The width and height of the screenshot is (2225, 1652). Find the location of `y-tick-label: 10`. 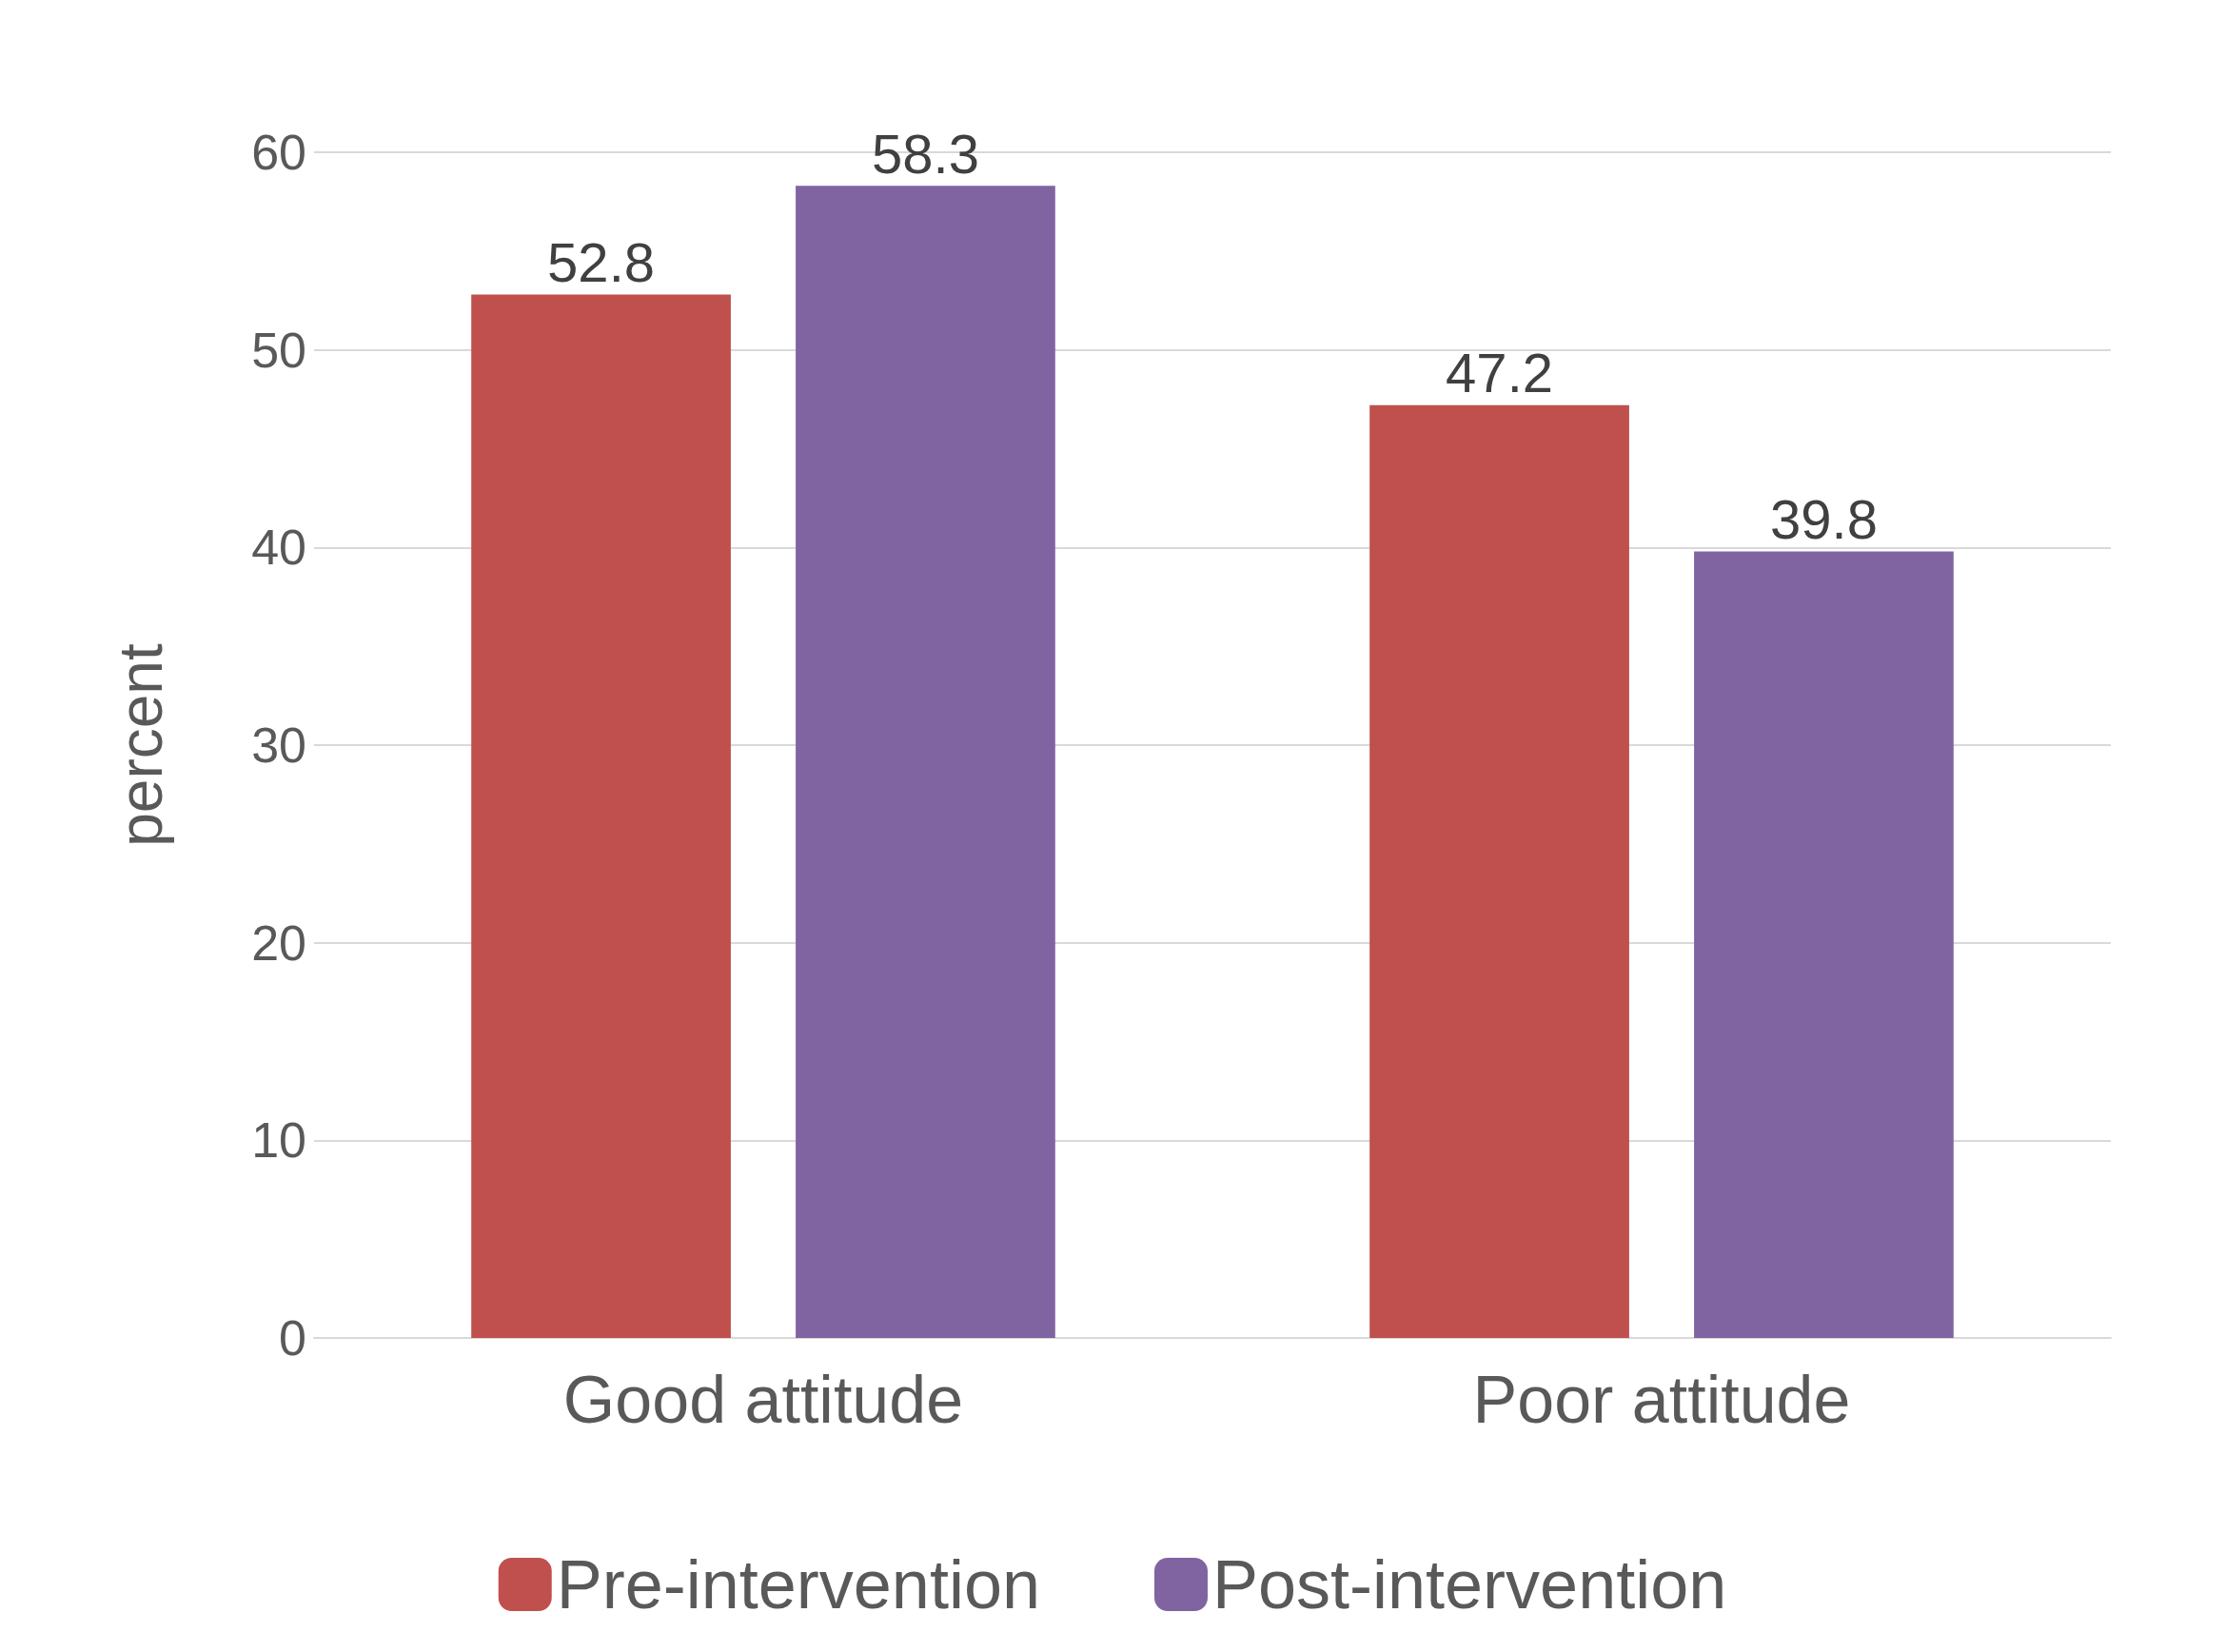

y-tick-label: 10 is located at coordinates (278, 1141).